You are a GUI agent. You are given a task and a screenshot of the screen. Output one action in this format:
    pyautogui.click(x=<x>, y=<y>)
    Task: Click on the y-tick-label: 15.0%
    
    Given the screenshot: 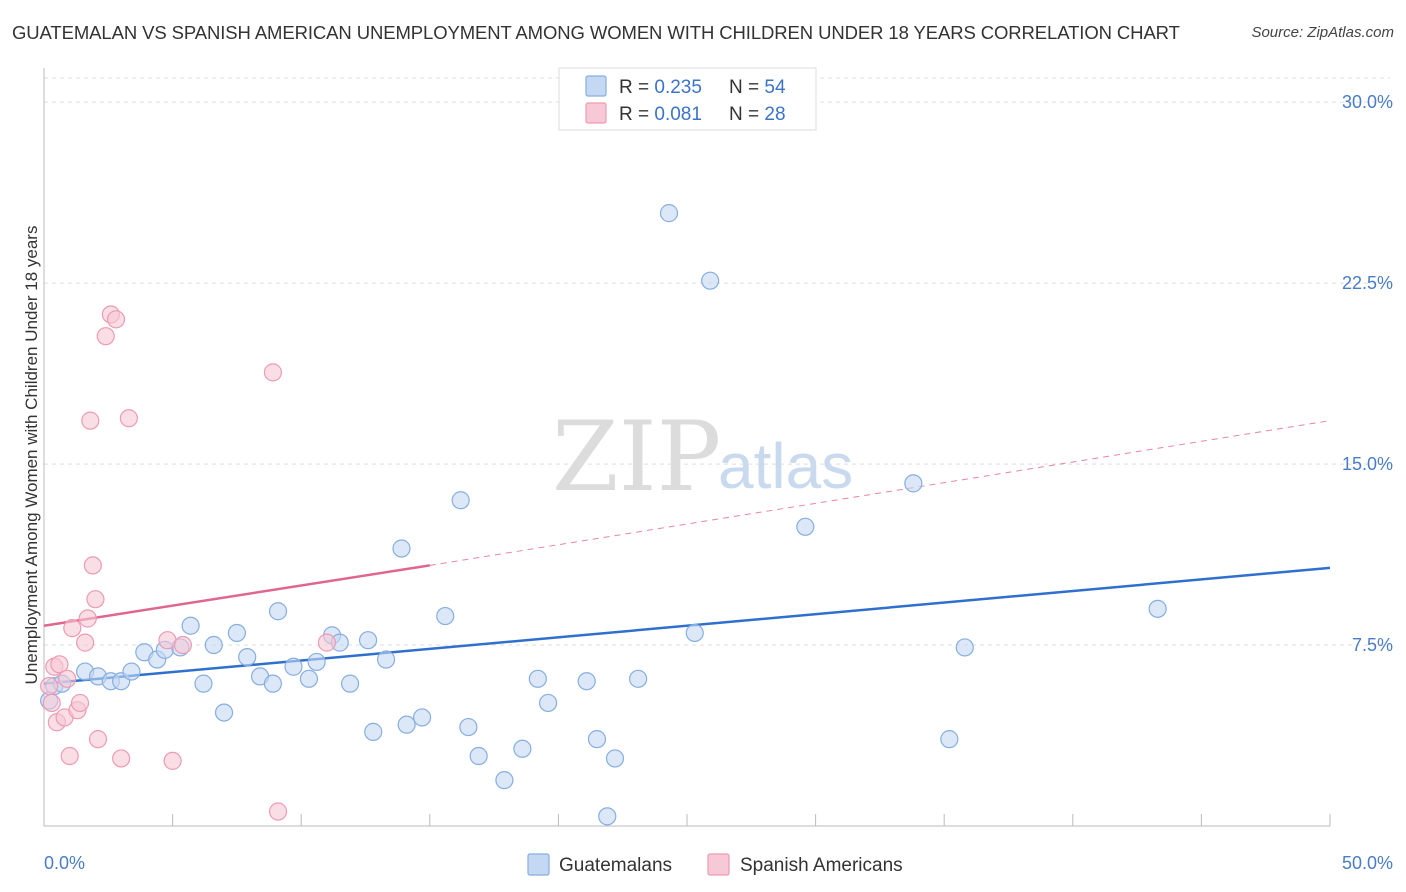 What is the action you would take?
    pyautogui.click(x=1367, y=464)
    